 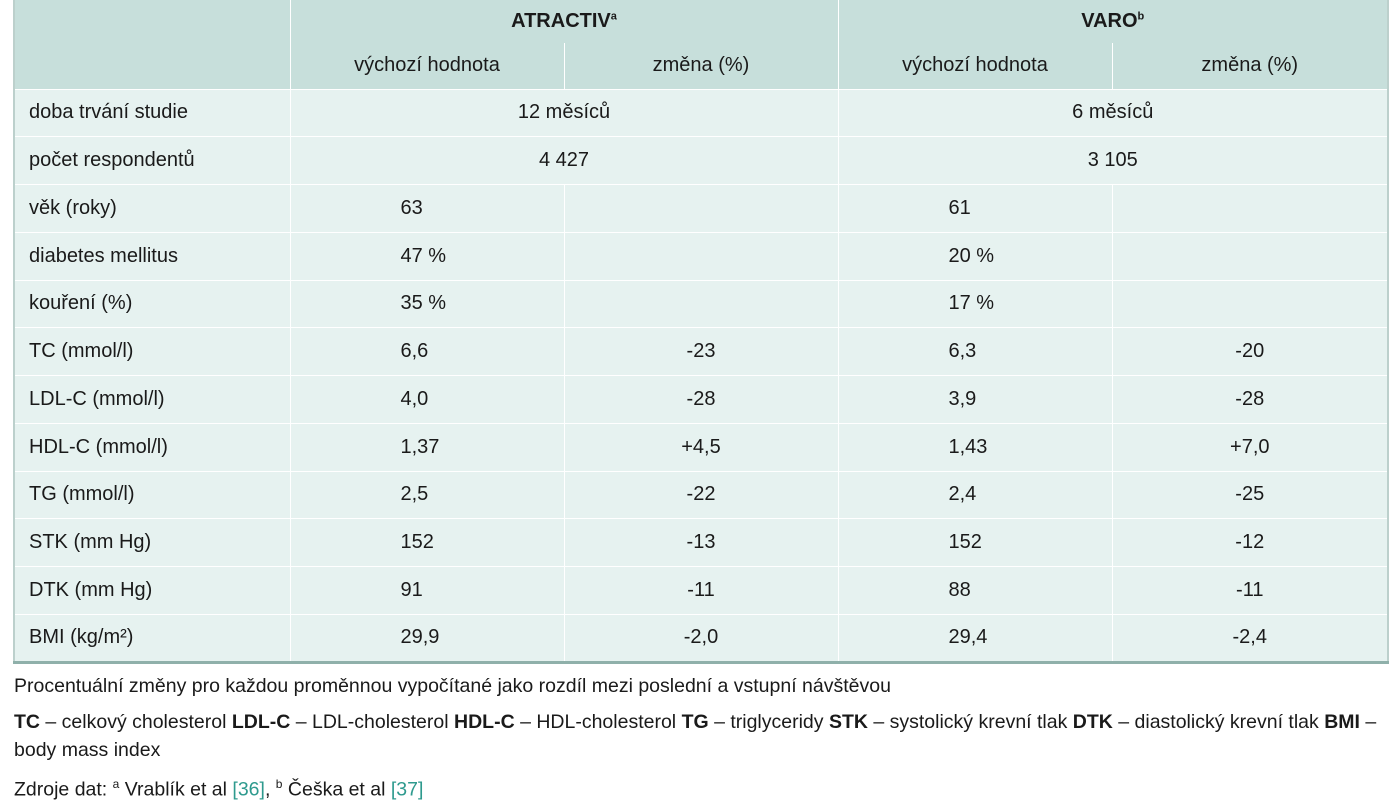 I want to click on table-row: TC (mmol/l) 6,6 -23 6,3 -20, so click(x=701, y=351).